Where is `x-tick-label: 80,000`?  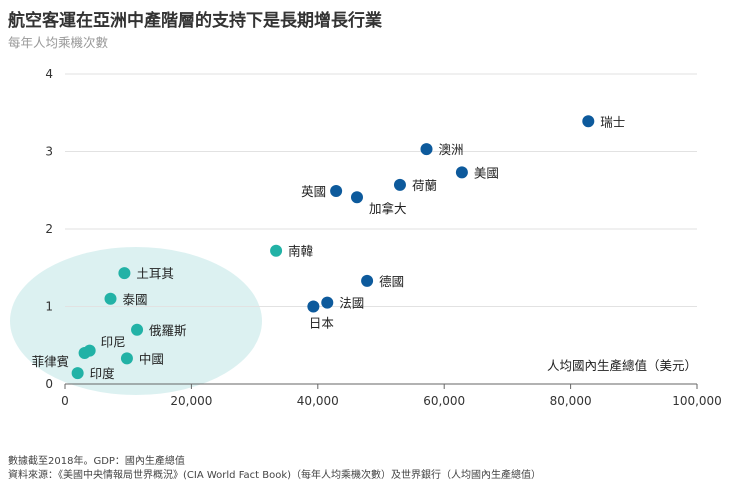
x-tick-label: 80,000 is located at coordinates (571, 401).